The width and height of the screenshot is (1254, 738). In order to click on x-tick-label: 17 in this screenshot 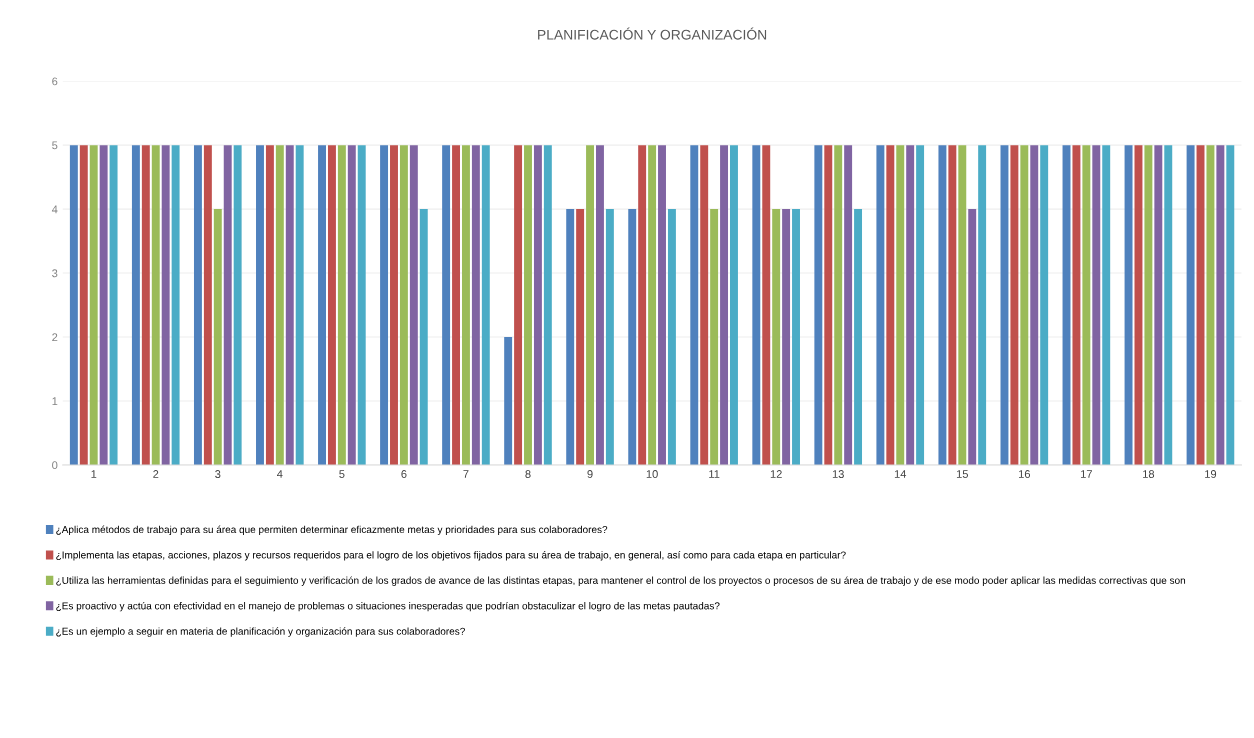, I will do `click(1086, 474)`.